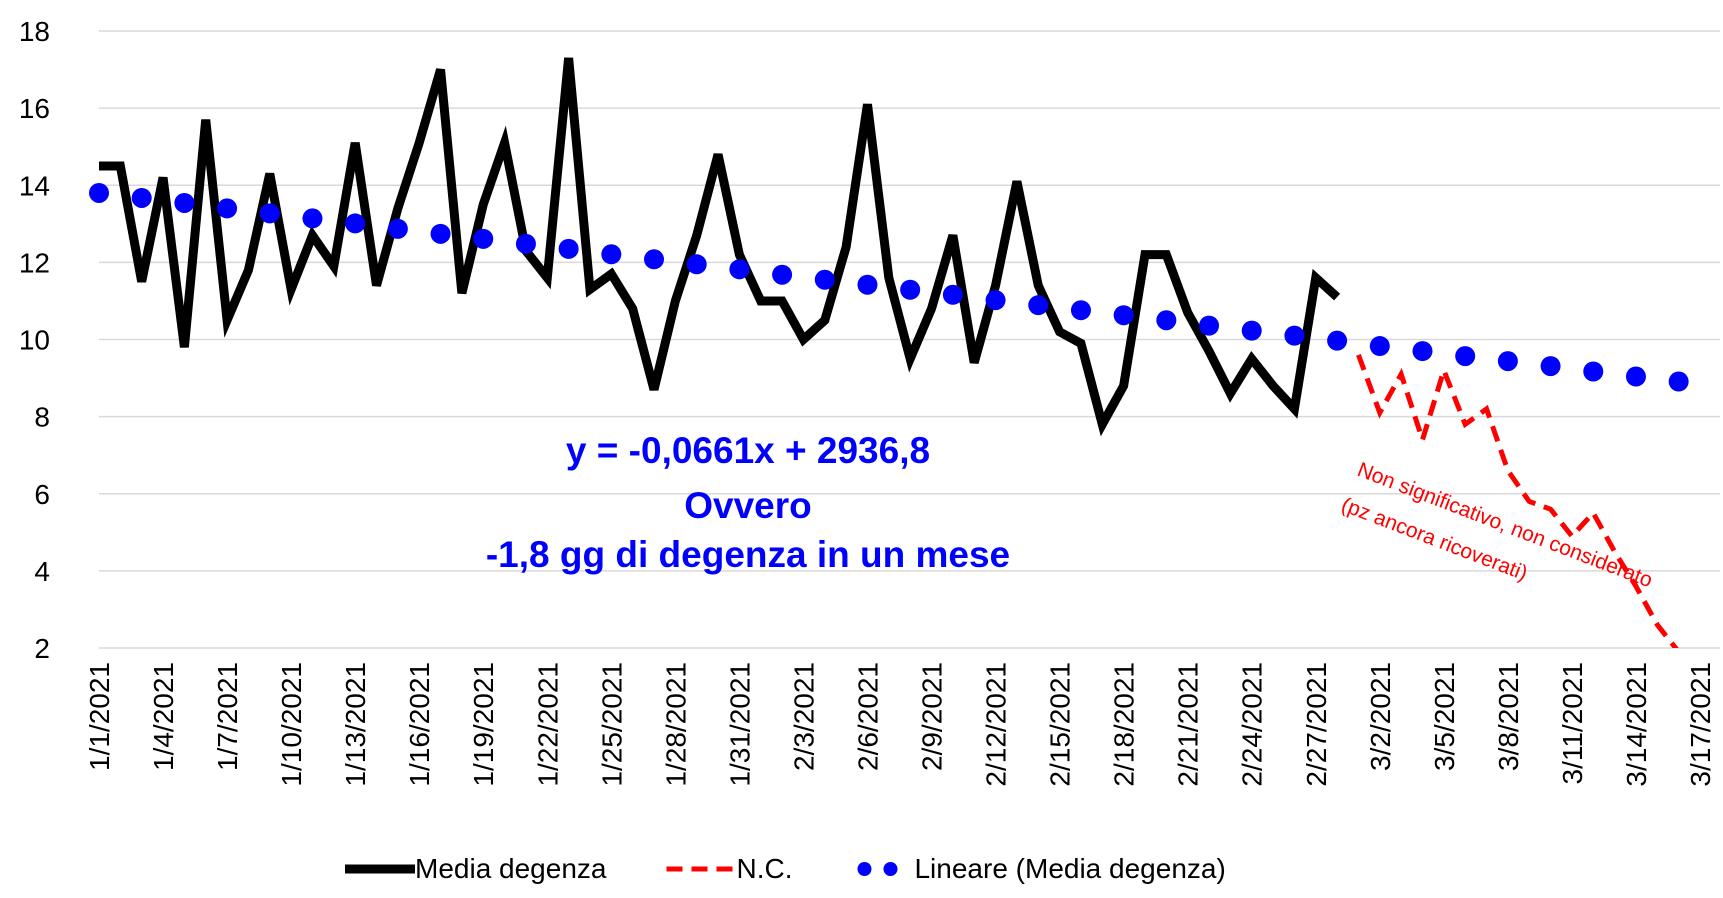 The image size is (1723, 898). What do you see at coordinates (99, 716) in the screenshot?
I see `x-tick-label: 1/1/2021` at bounding box center [99, 716].